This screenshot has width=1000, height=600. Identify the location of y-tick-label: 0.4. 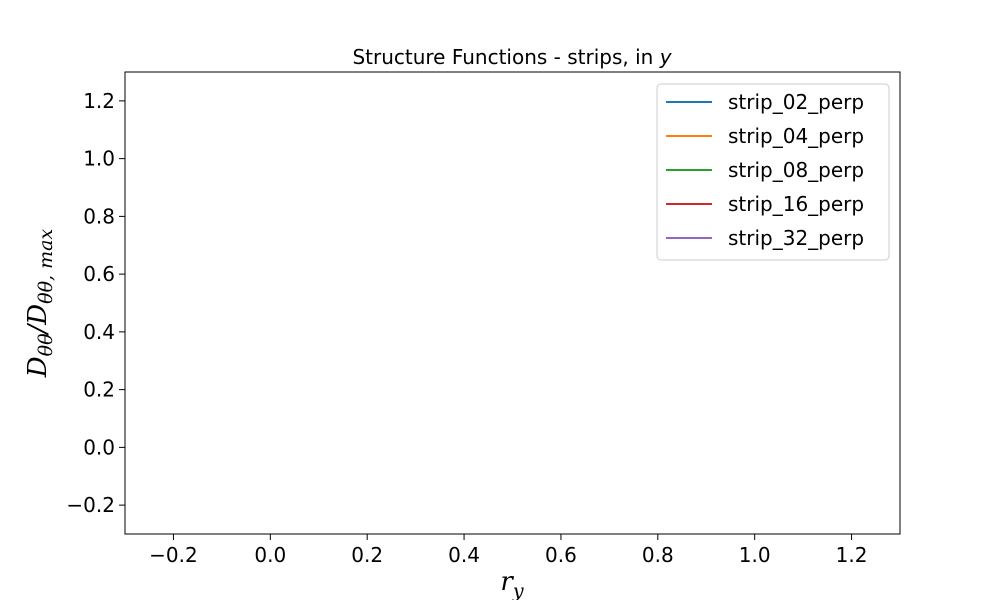
(99, 332).